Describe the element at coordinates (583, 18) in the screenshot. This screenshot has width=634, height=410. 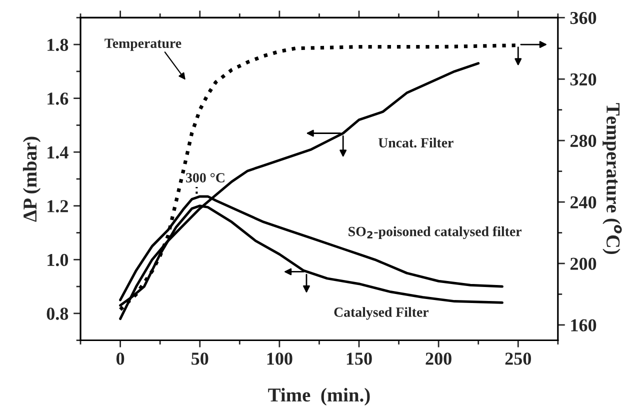
I see `y2-tick-label: 360` at that location.